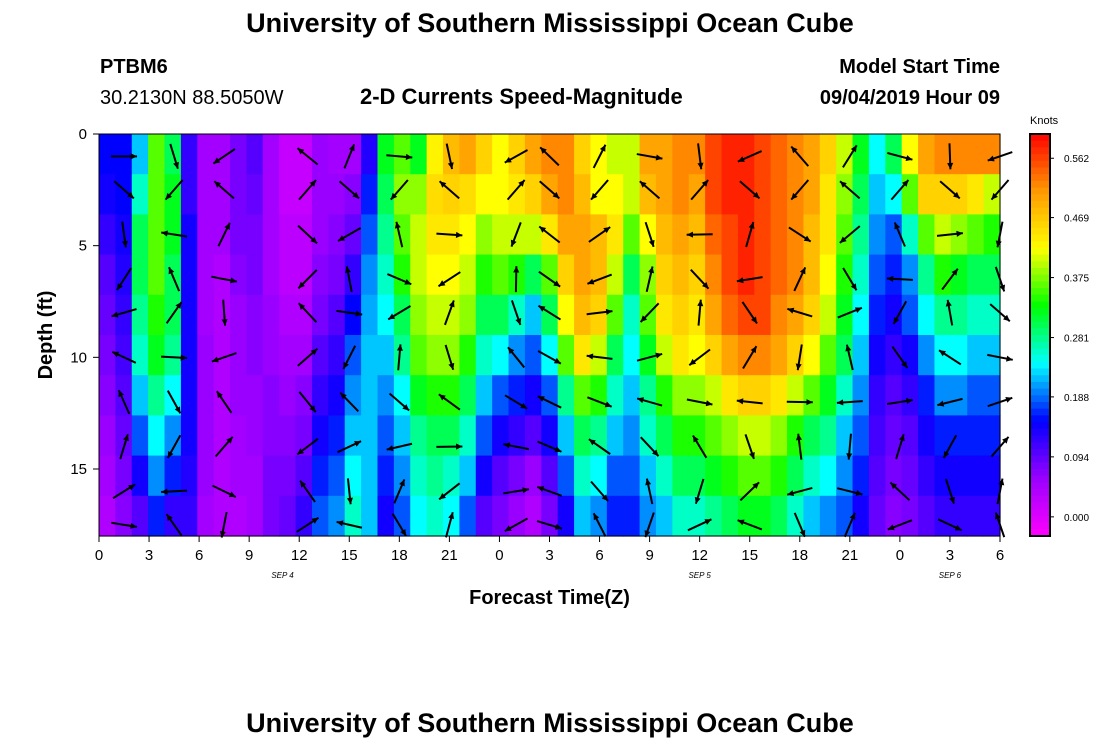  Describe the element at coordinates (1044, 121) in the screenshot. I see `colorbar-units: Knots` at that location.